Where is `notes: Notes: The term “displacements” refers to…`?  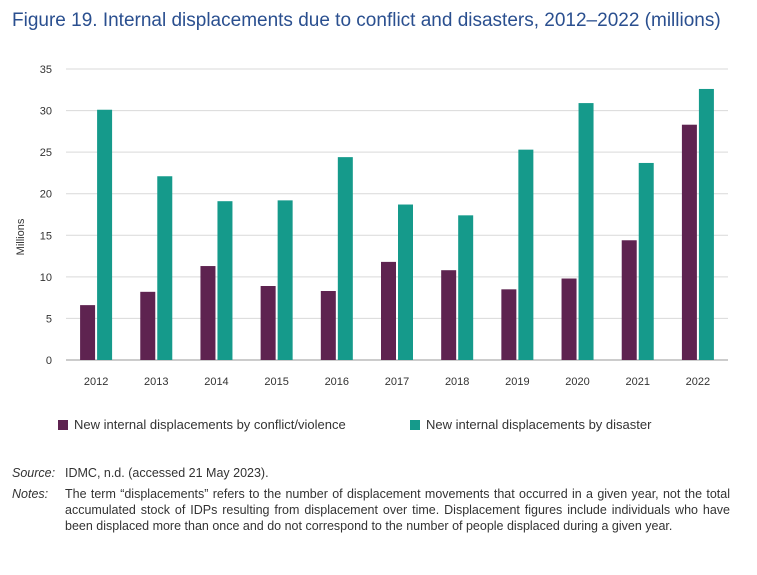
notes: Notes: The term “displacements” refers to… is located at coordinates (377, 510).